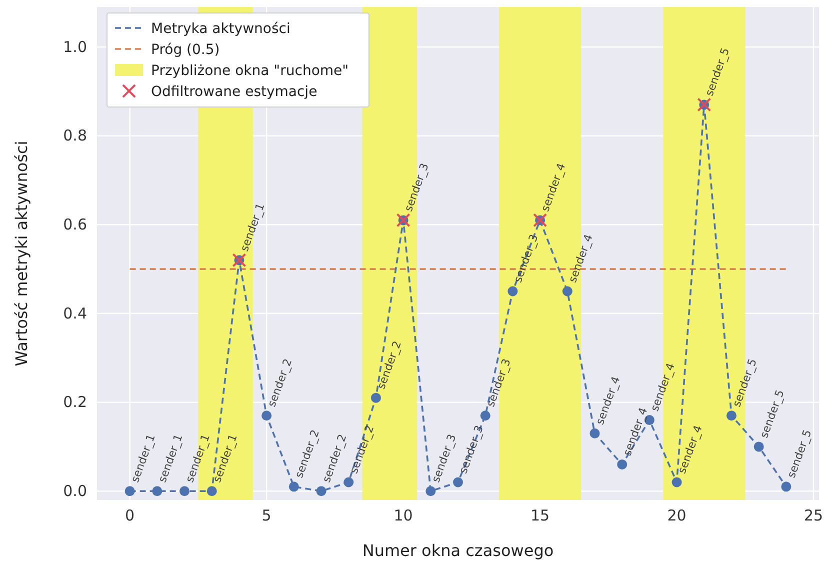  I want to click on y-tick-label: 1.0, so click(75, 47).